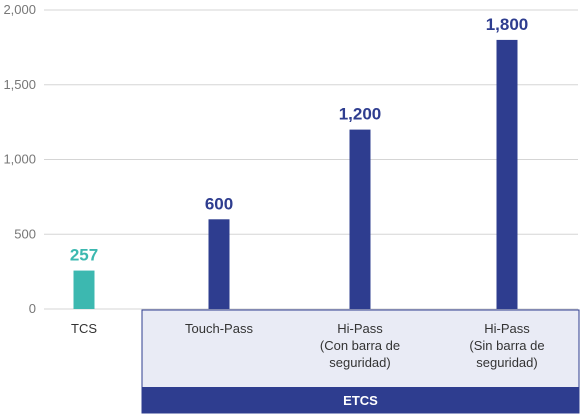 This screenshot has width=581, height=416. I want to click on category-label: (Con barra de, so click(360, 345).